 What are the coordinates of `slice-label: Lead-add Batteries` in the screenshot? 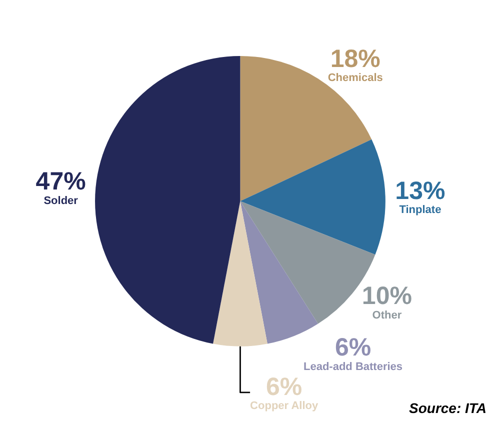 It's located at (353, 366).